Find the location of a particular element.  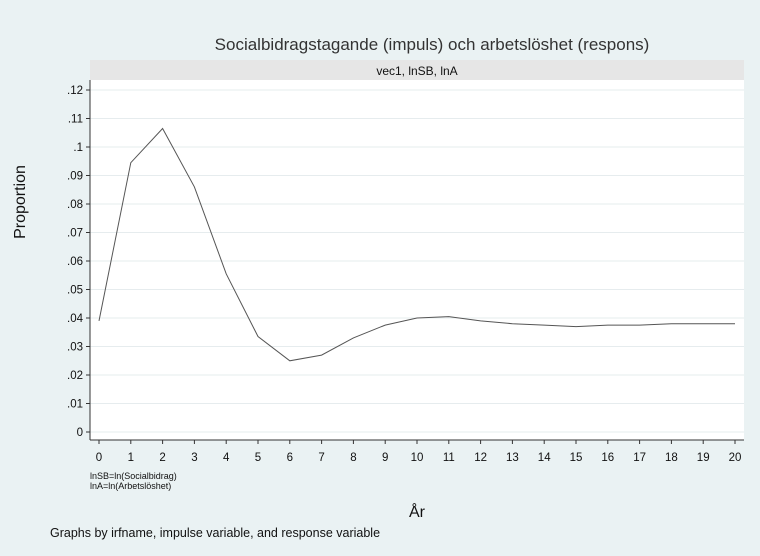

x-tick-label: 11 is located at coordinates (449, 458).